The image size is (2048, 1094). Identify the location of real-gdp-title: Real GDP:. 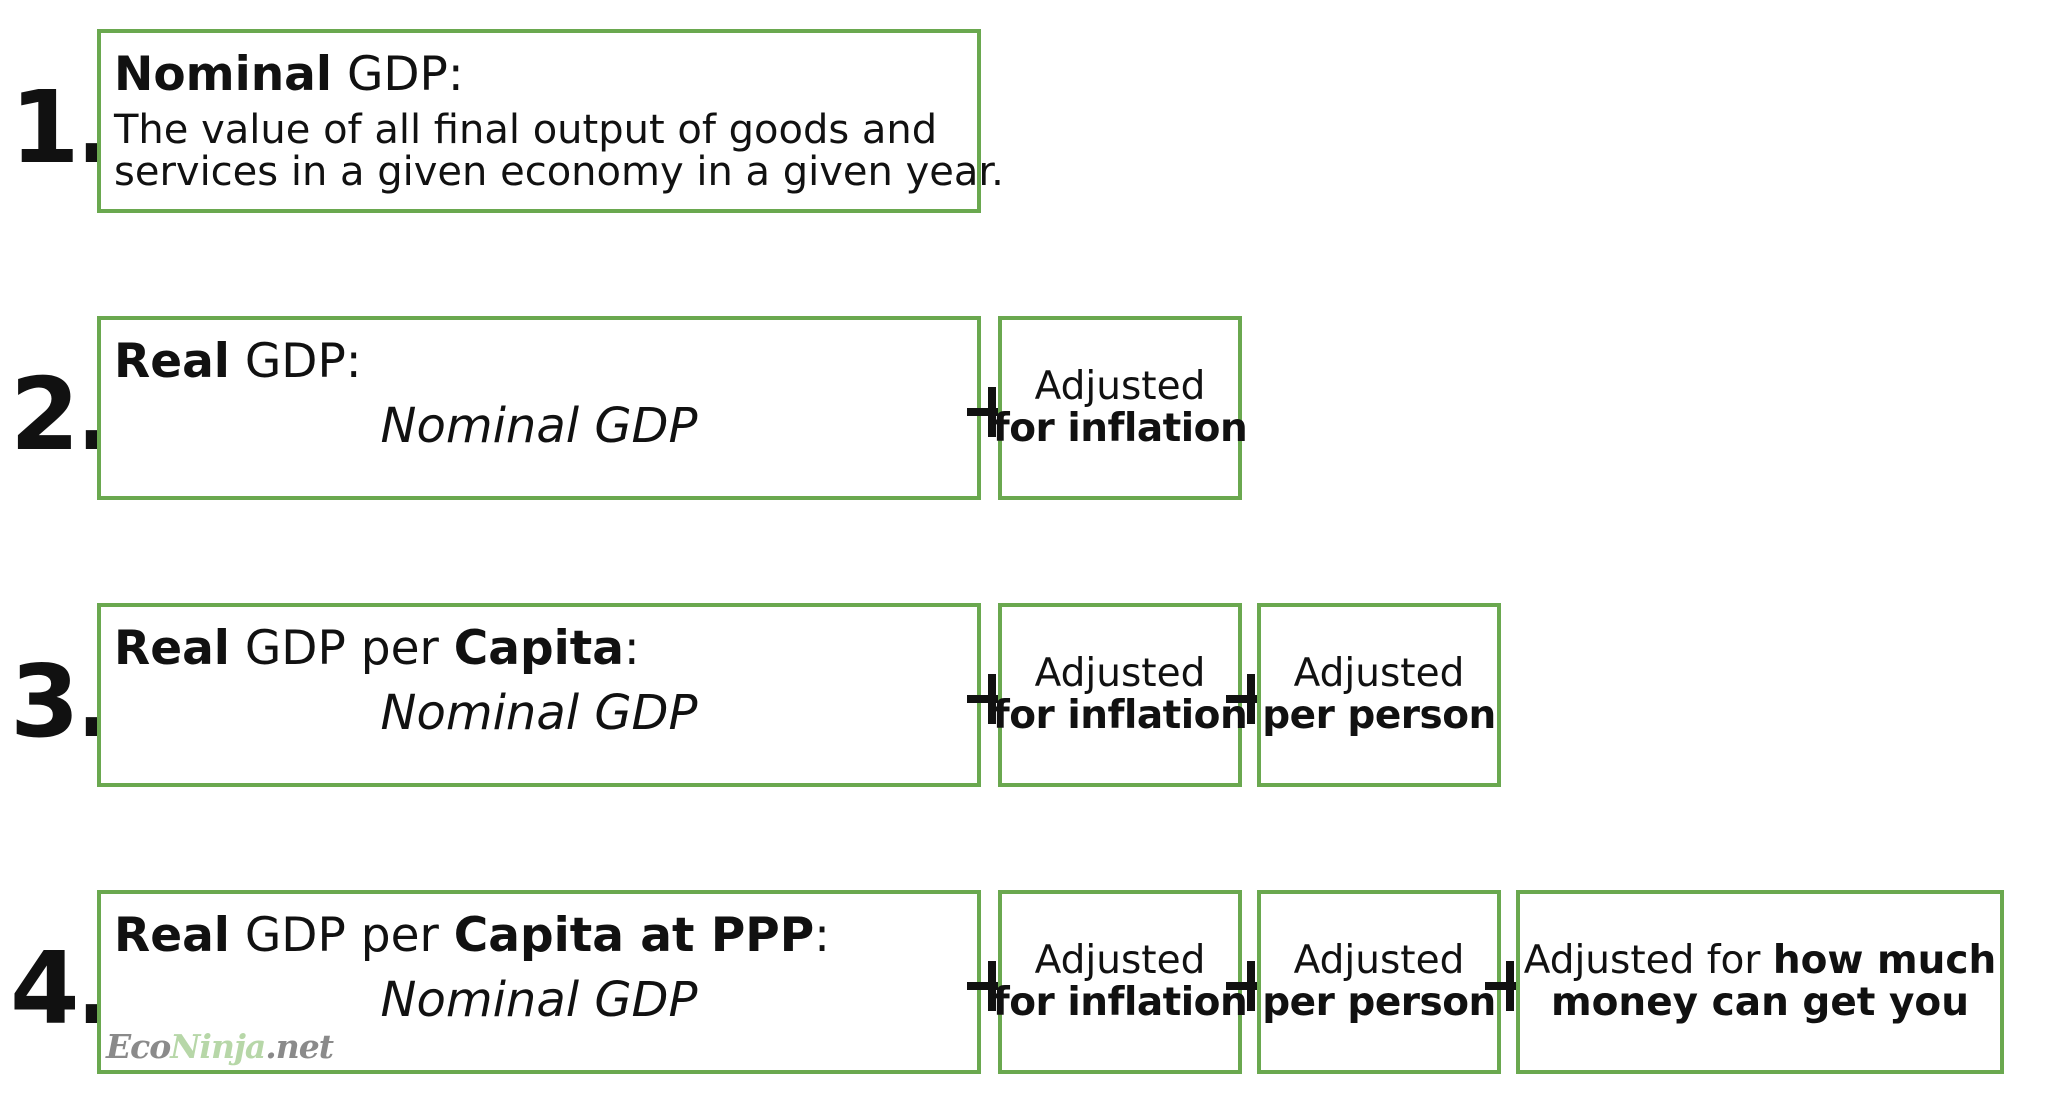
(238, 361).